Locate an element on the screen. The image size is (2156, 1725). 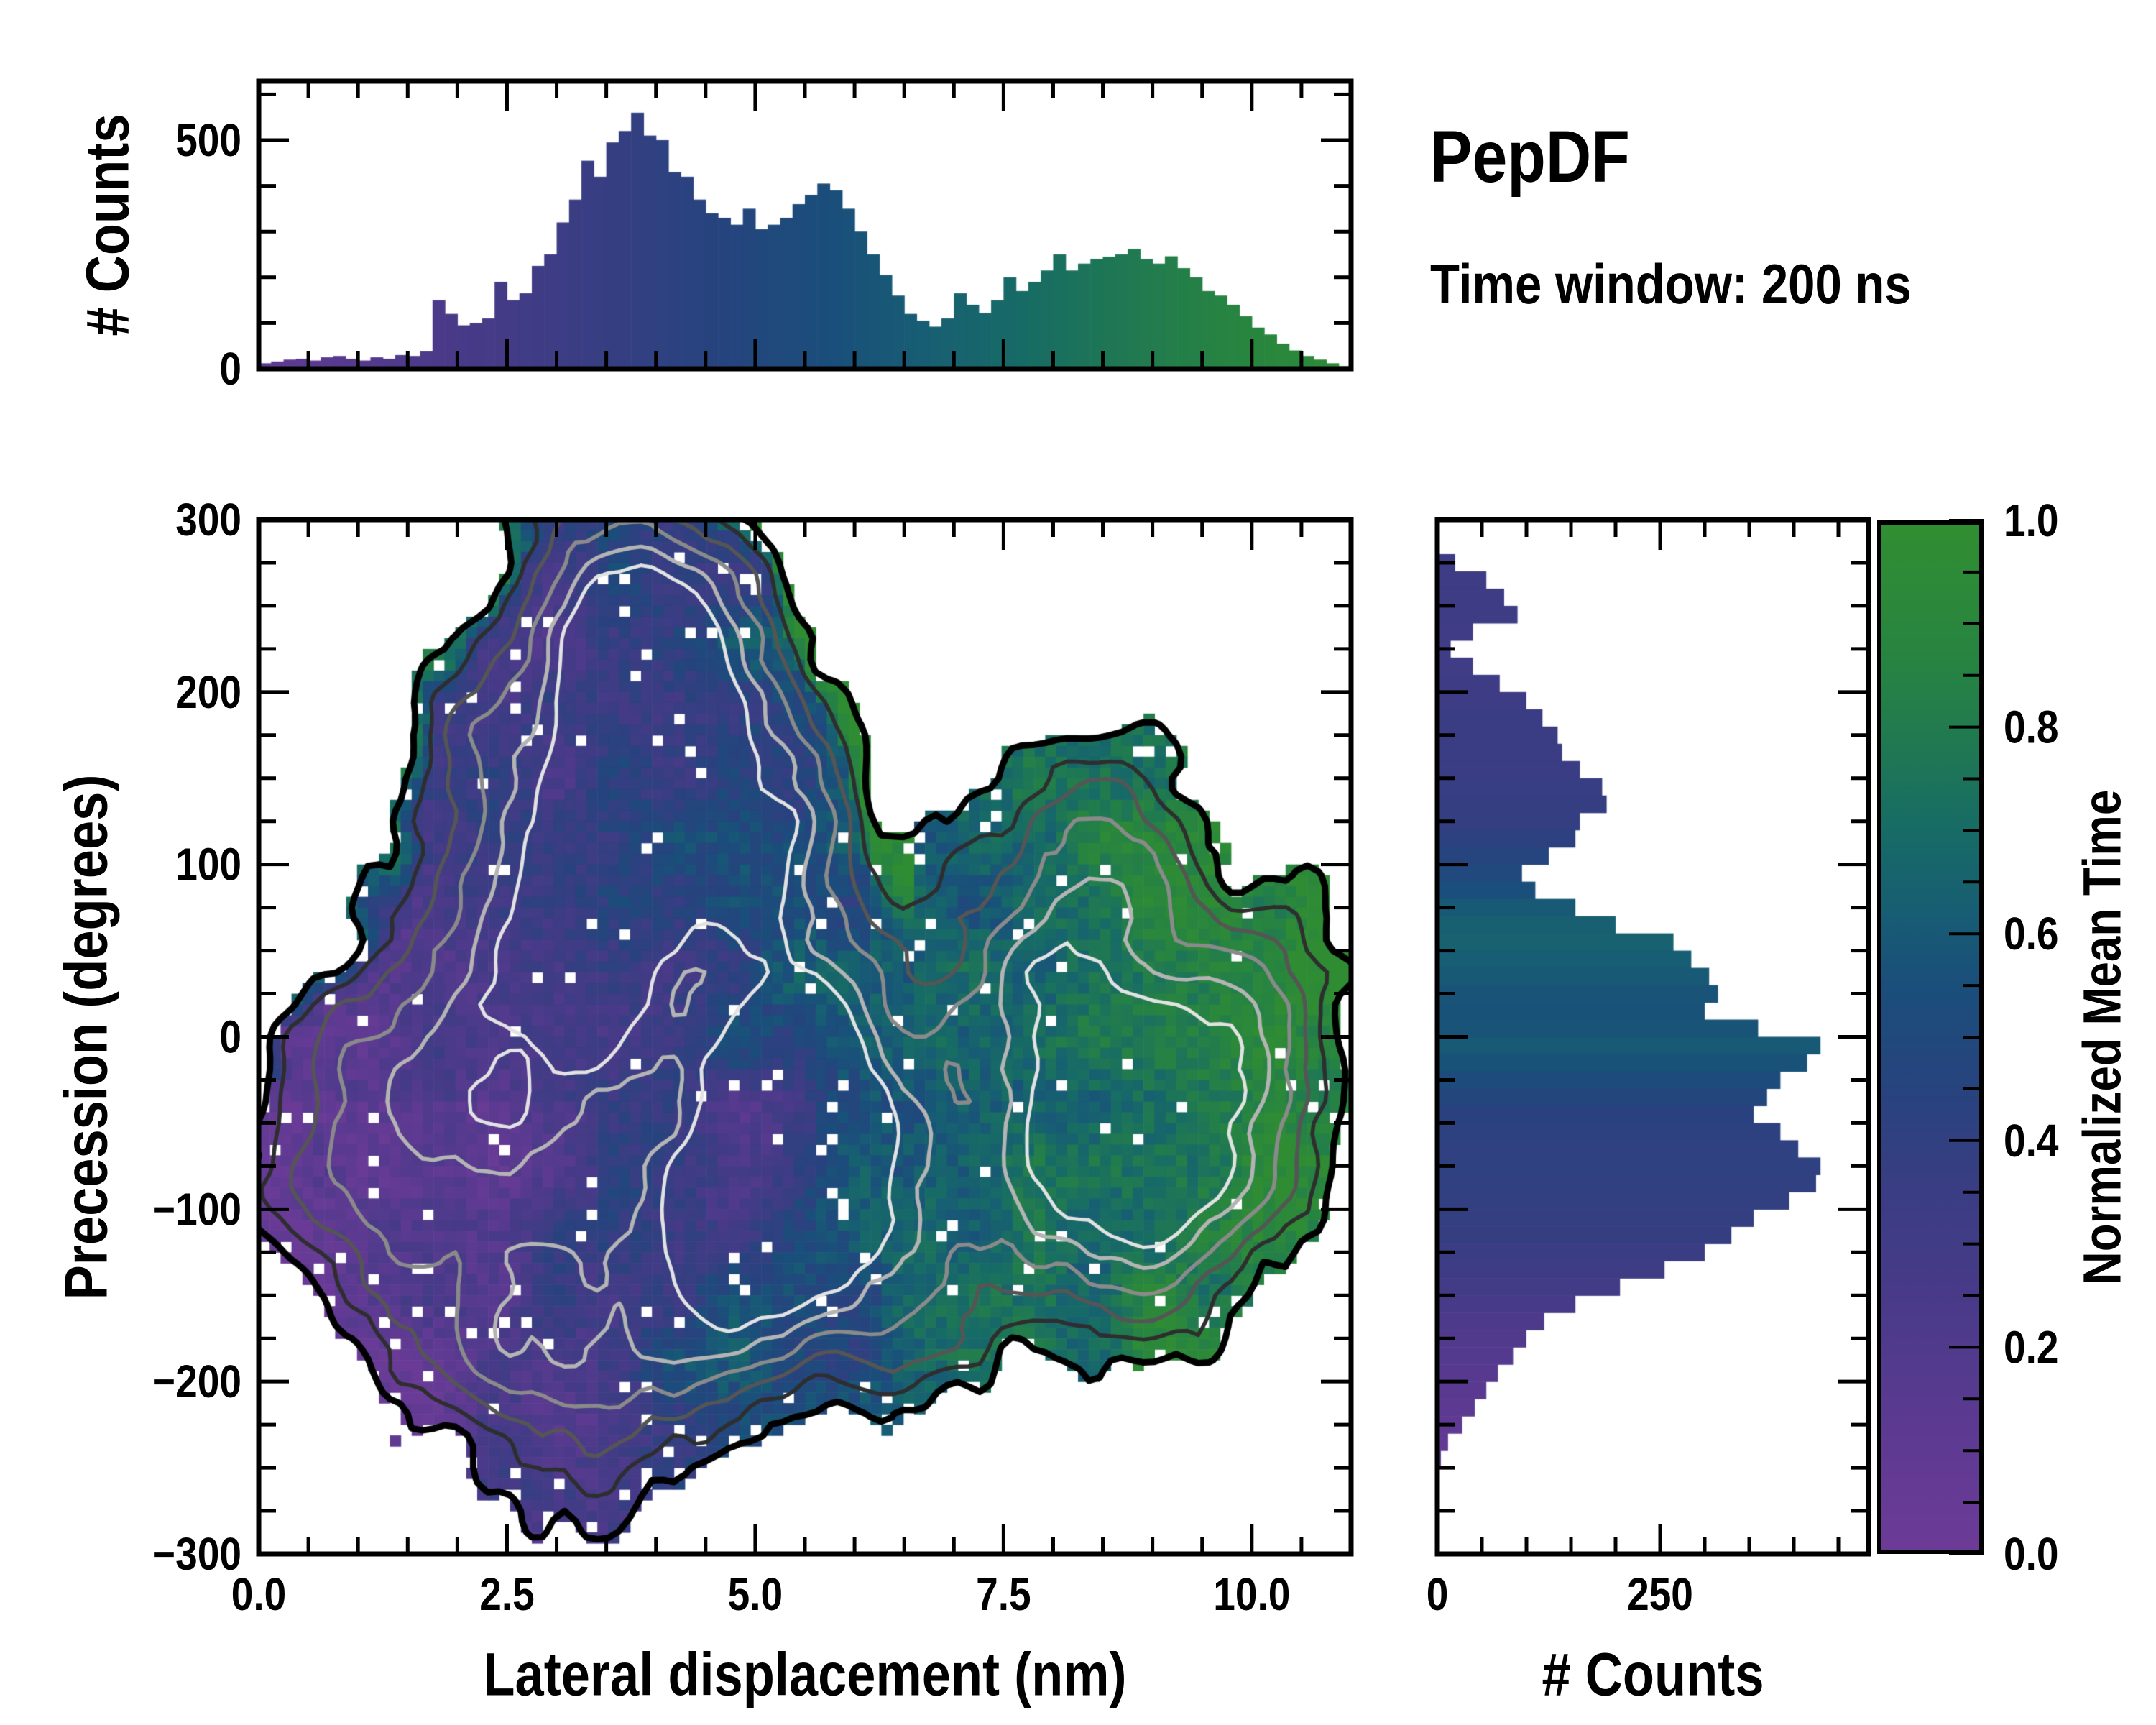
svg-text: −100 is located at coordinates (196, 1209).